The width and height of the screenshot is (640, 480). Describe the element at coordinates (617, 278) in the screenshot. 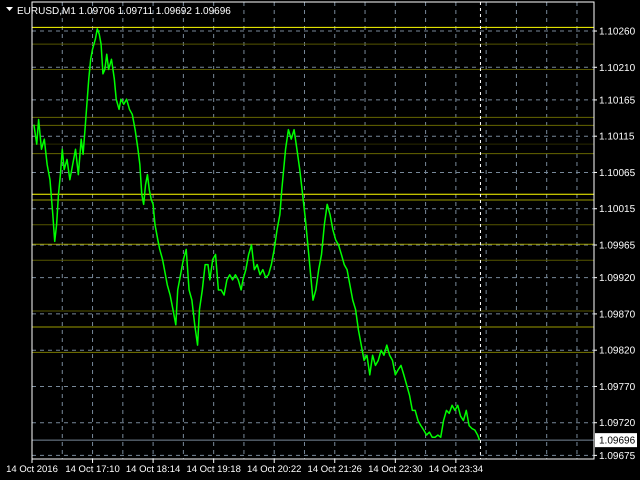

I see `y-tick-label: 1.09920` at that location.